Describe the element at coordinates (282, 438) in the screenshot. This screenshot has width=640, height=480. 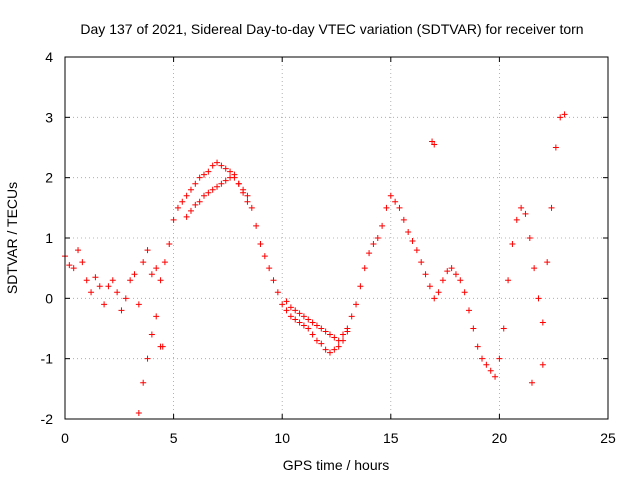
I see `x-tick-label: 10` at that location.